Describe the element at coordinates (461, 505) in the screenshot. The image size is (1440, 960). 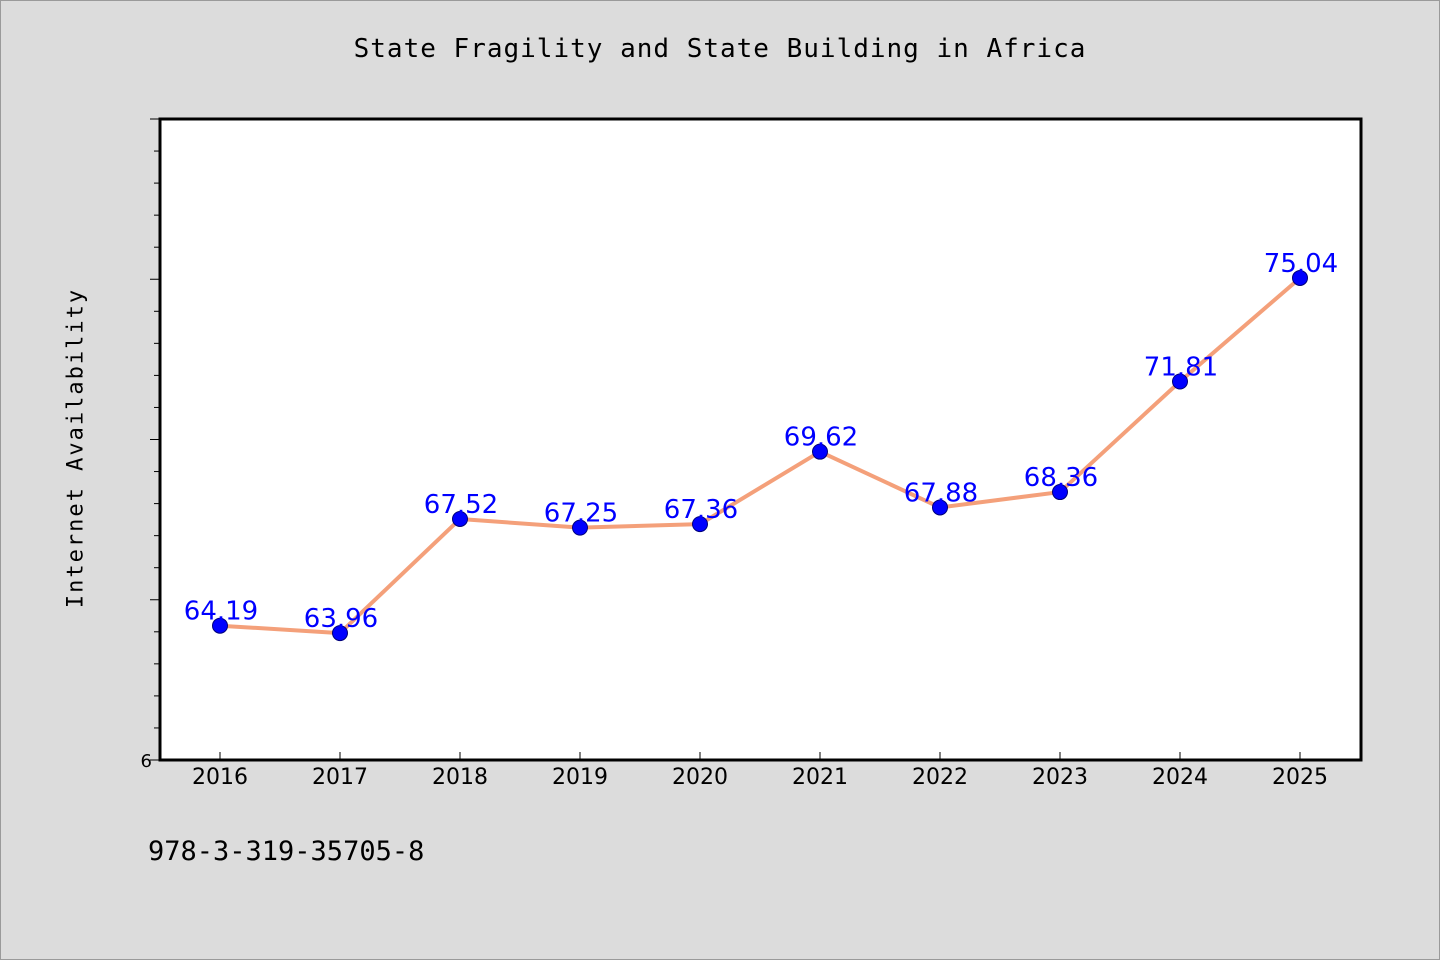
I see `data-label: 67.52` at that location.